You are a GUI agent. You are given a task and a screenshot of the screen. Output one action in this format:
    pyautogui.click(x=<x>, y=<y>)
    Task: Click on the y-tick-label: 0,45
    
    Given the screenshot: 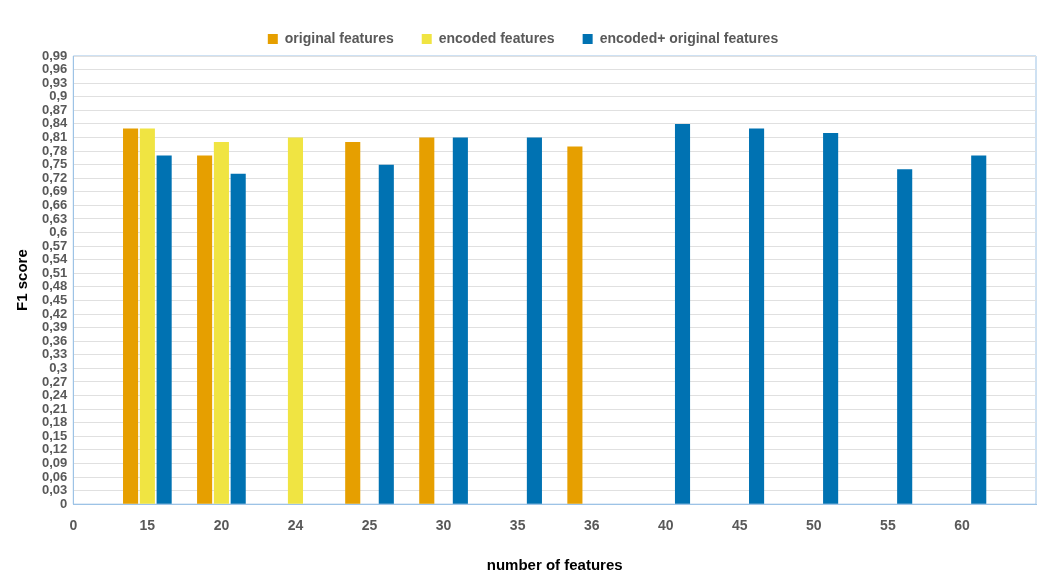 What is the action you would take?
    pyautogui.click(x=54, y=300)
    